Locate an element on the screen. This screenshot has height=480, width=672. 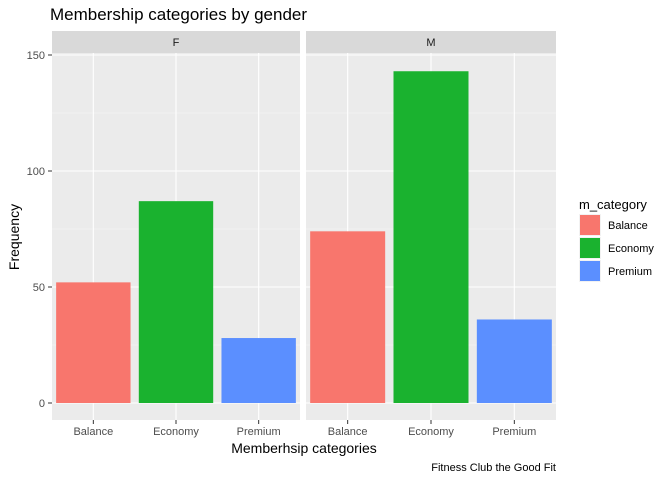
bar-F-premium is located at coordinates (258, 370).